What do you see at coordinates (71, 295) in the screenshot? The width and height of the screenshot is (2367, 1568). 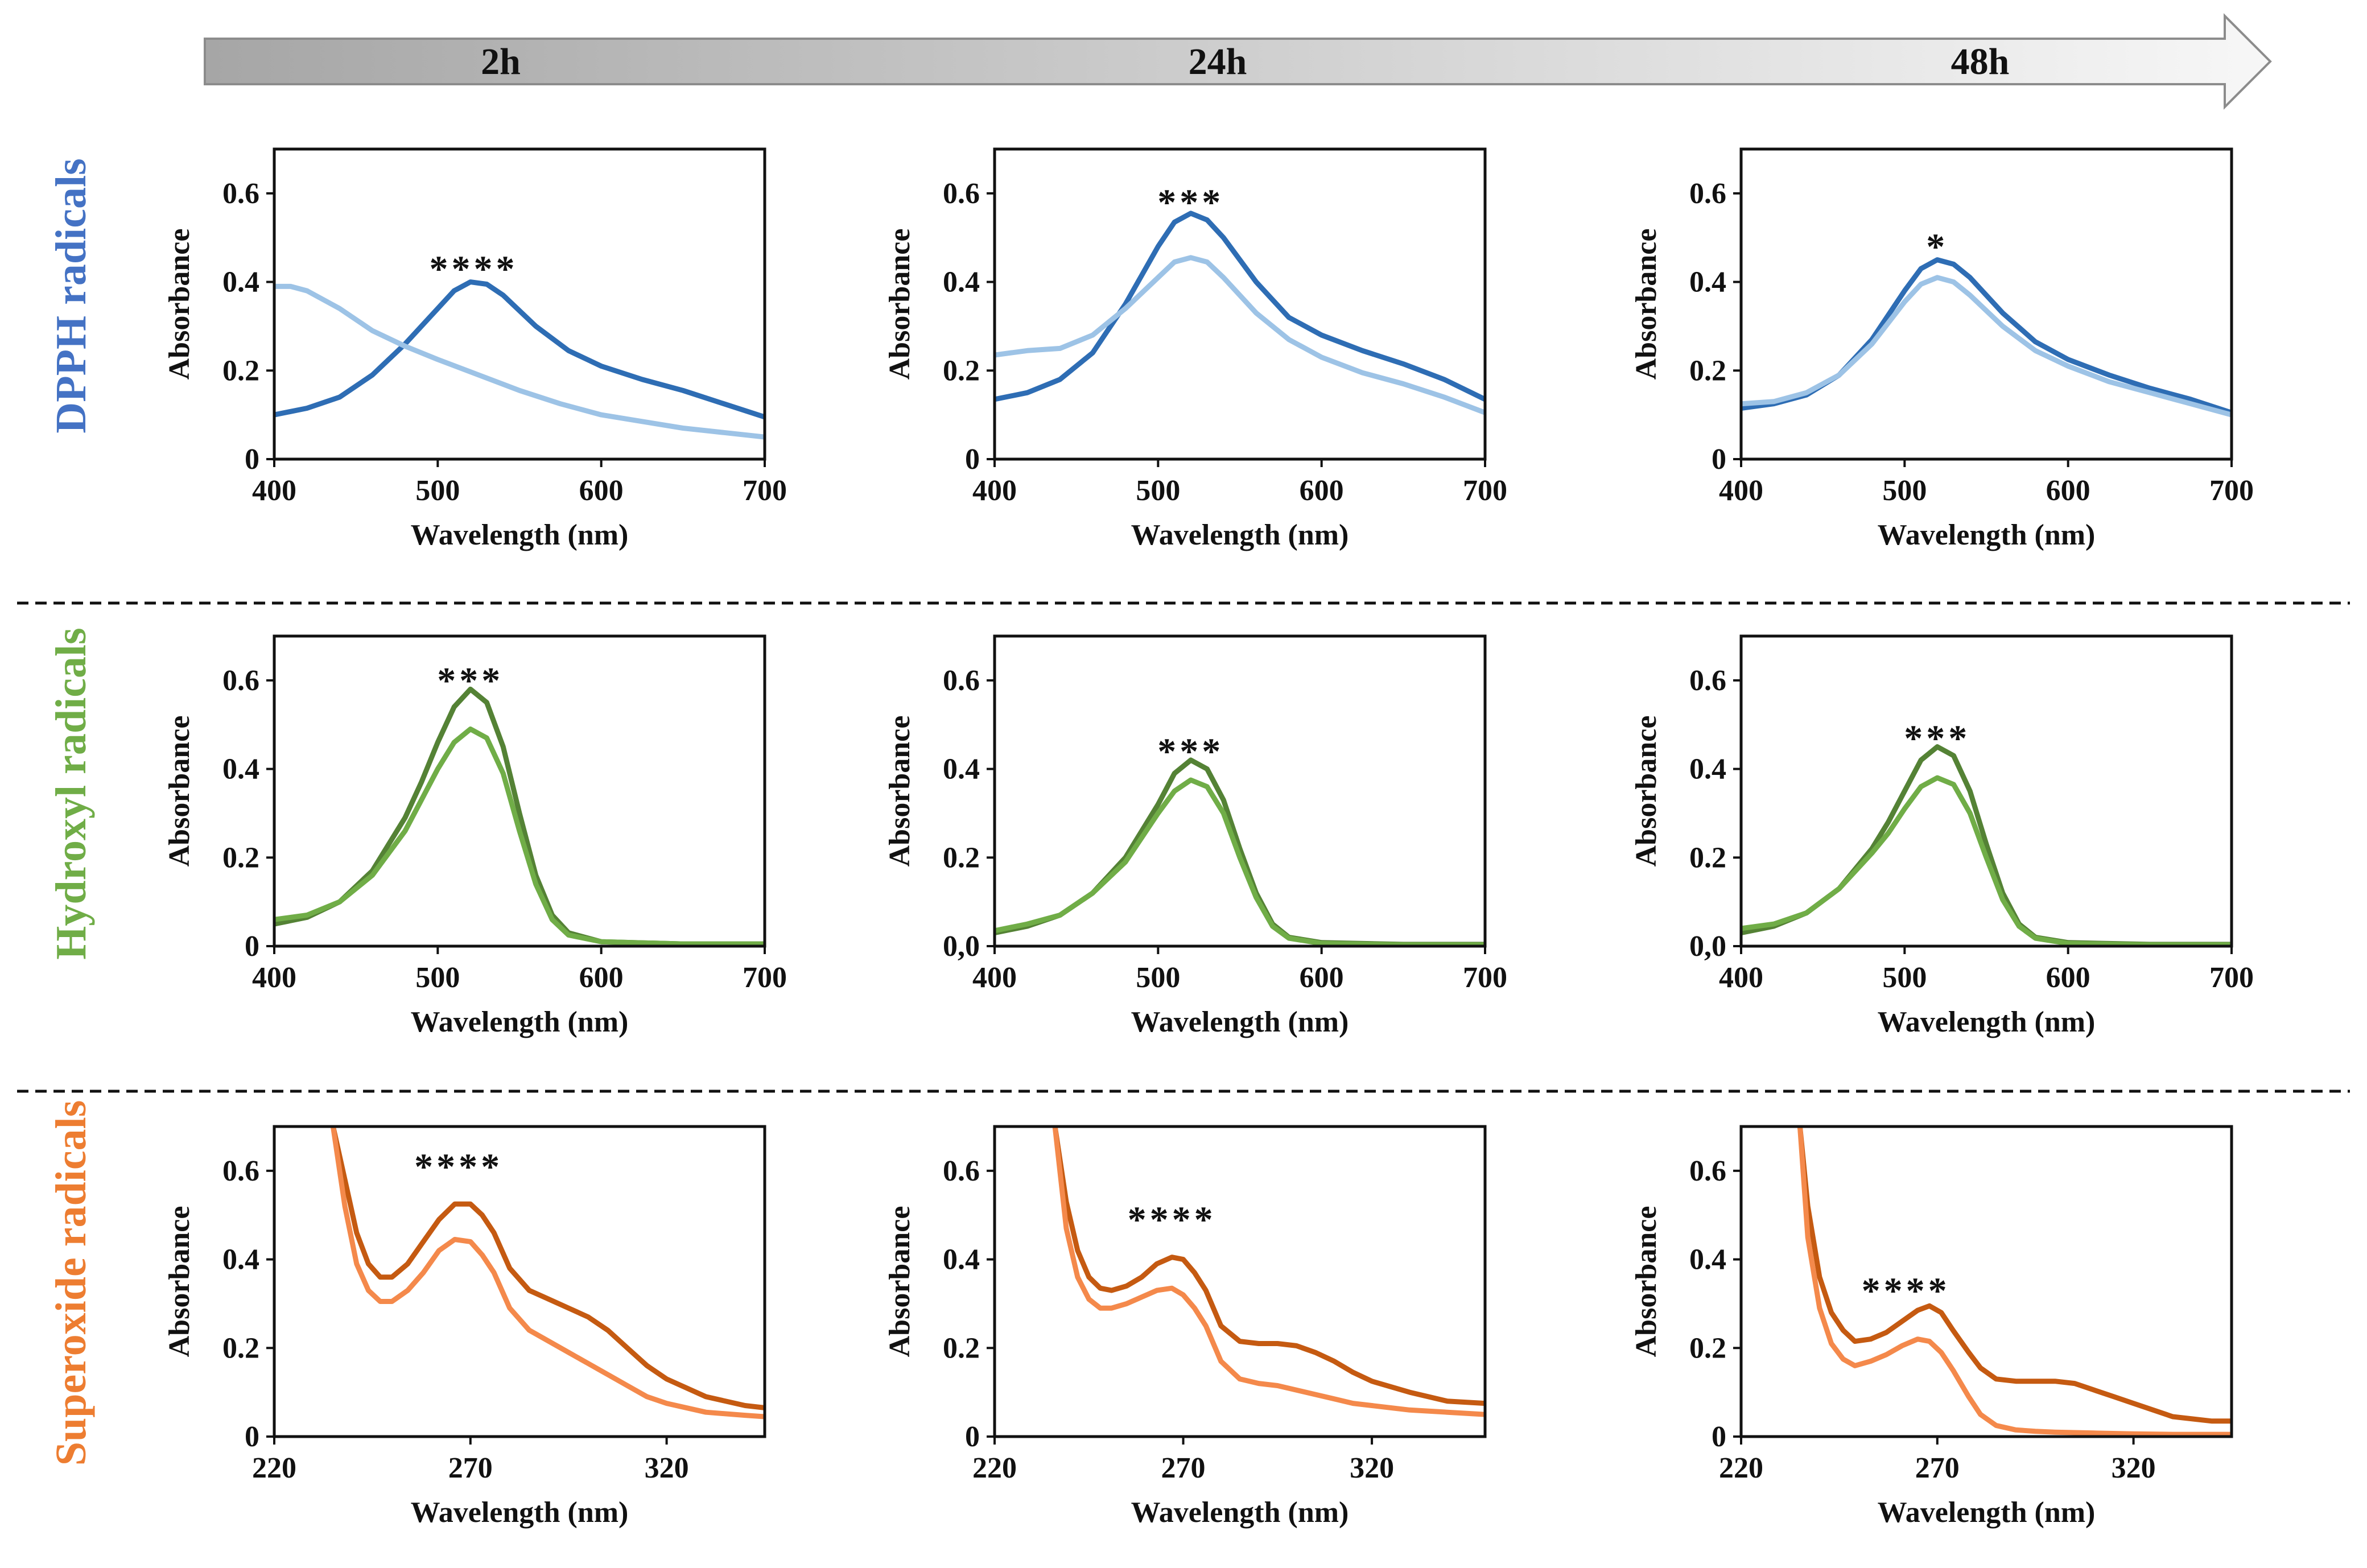 I see `row-label-dpph: DPPH radicals` at bounding box center [71, 295].